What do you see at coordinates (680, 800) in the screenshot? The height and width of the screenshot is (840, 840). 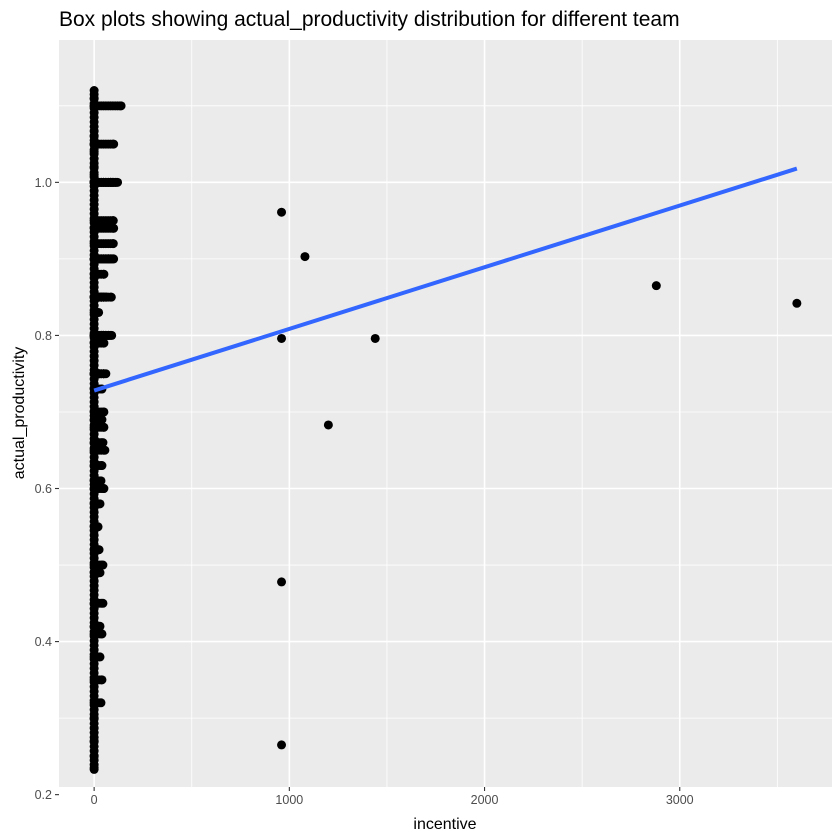 I see `x-tick-label: 3000` at bounding box center [680, 800].